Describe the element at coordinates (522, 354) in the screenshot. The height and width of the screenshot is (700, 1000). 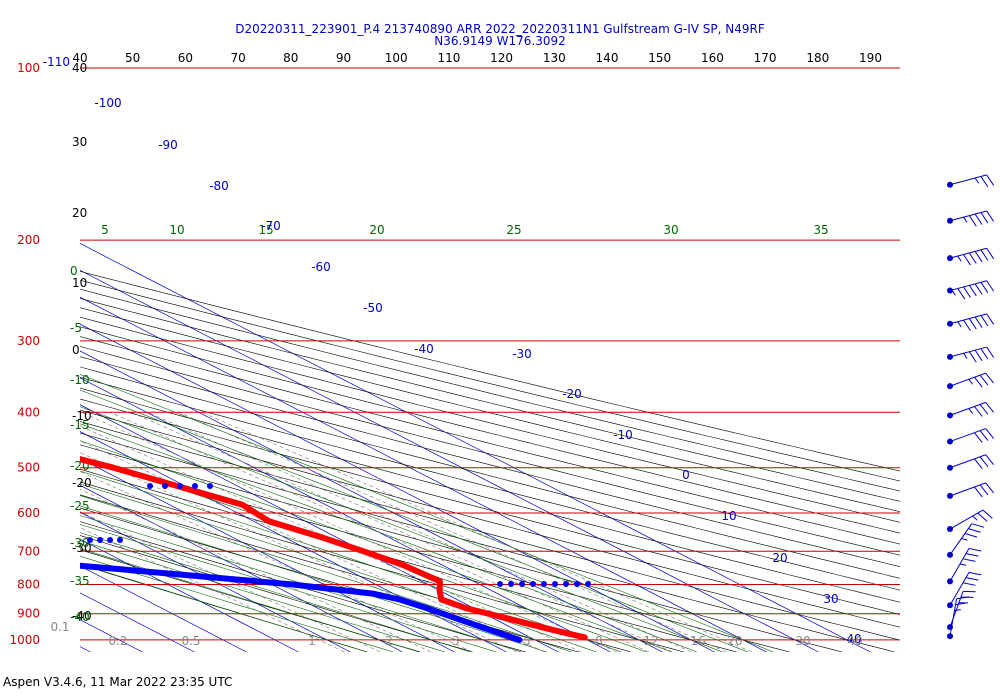
I see `isotherm-label: -30` at that location.